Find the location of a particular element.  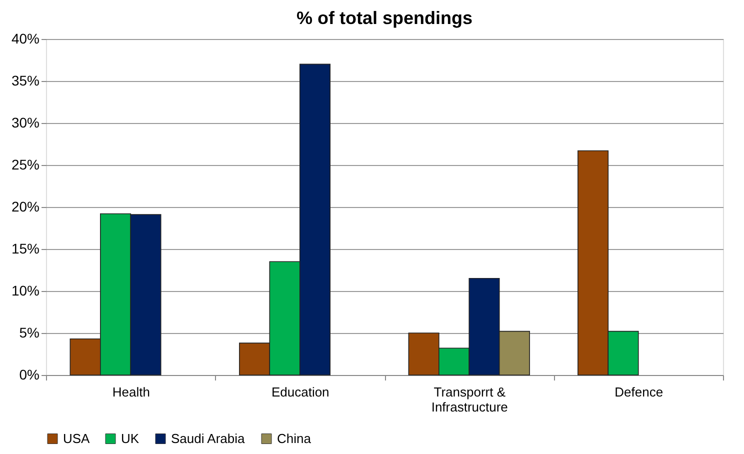

chart-title: % of total spendings is located at coordinates (384, 18).